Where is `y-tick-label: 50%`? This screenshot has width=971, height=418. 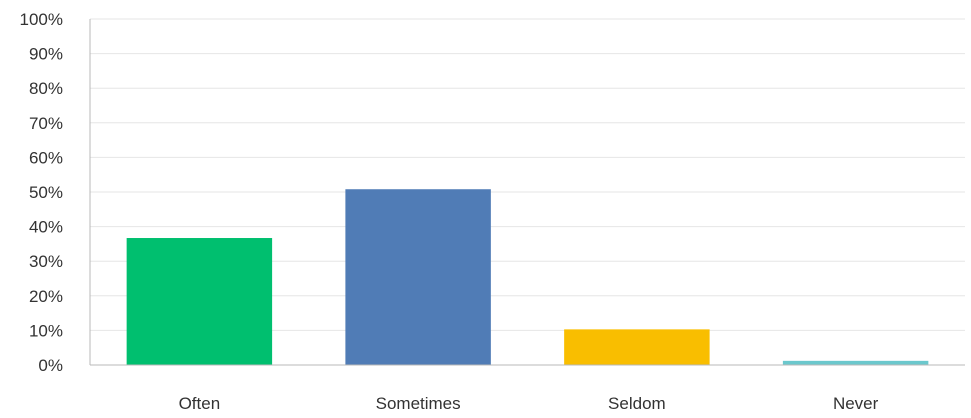
y-tick-label: 50% is located at coordinates (46, 192).